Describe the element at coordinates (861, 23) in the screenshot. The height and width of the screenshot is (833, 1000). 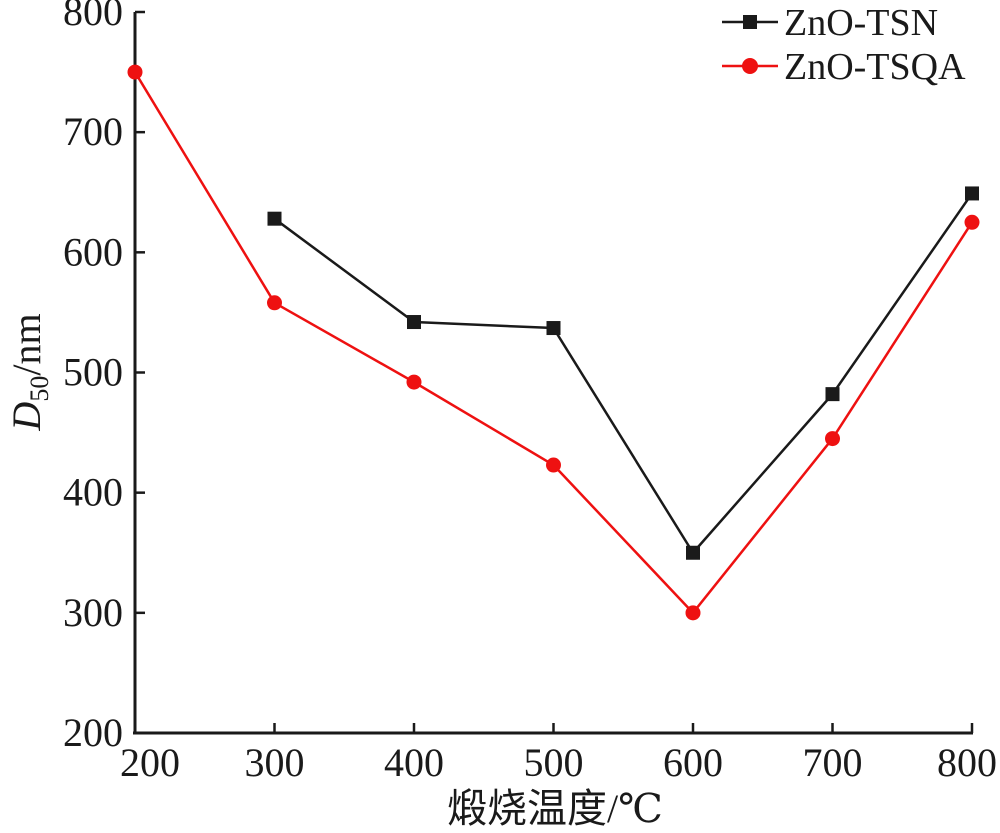
I see `legend-label-zno-tsn: ZnO-TSN` at that location.